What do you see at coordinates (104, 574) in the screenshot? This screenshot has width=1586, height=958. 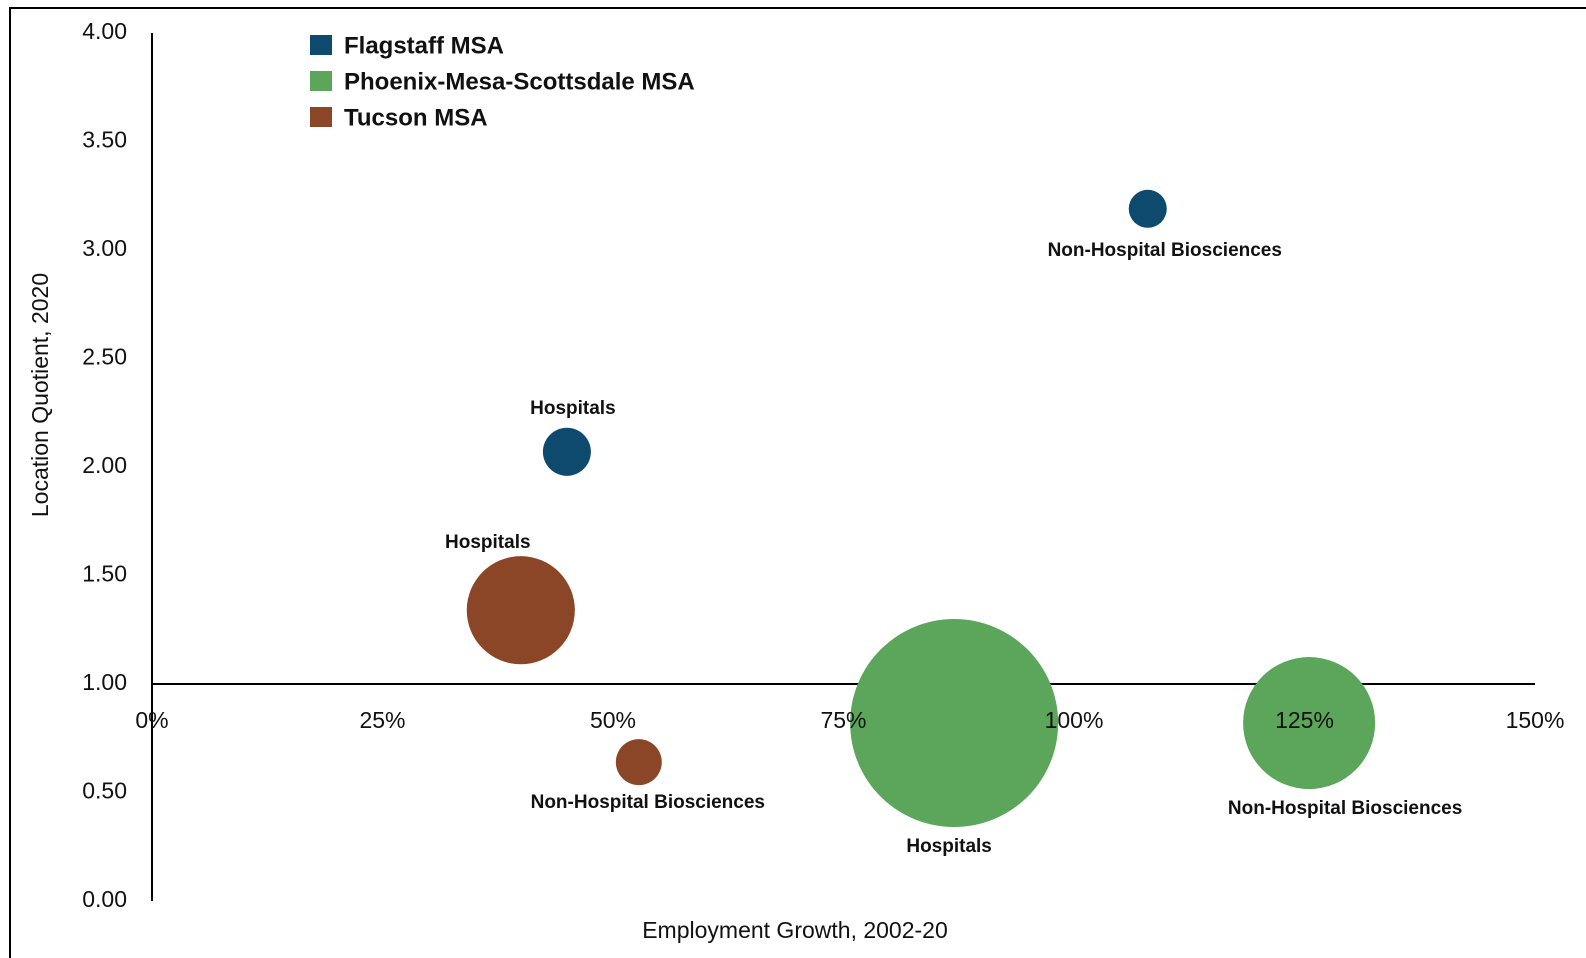 I see `y-tick-label: 1.50` at bounding box center [104, 574].